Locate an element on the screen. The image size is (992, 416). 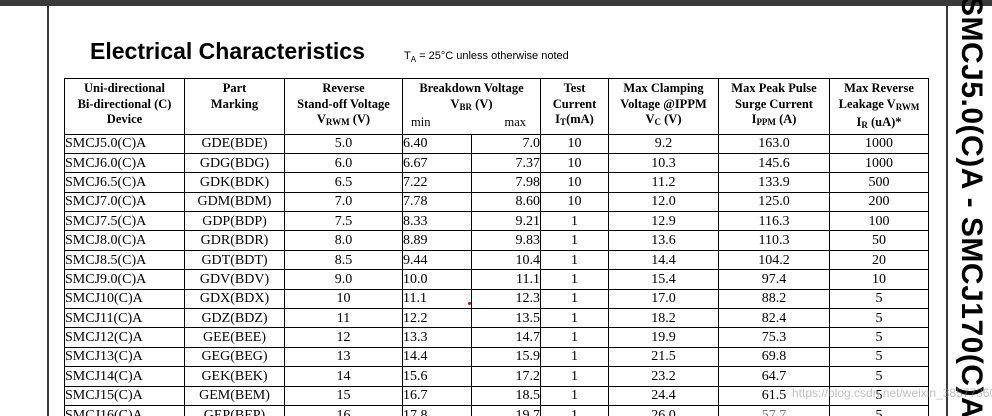
cell-vrwm: 8.0 is located at coordinates (343, 240).